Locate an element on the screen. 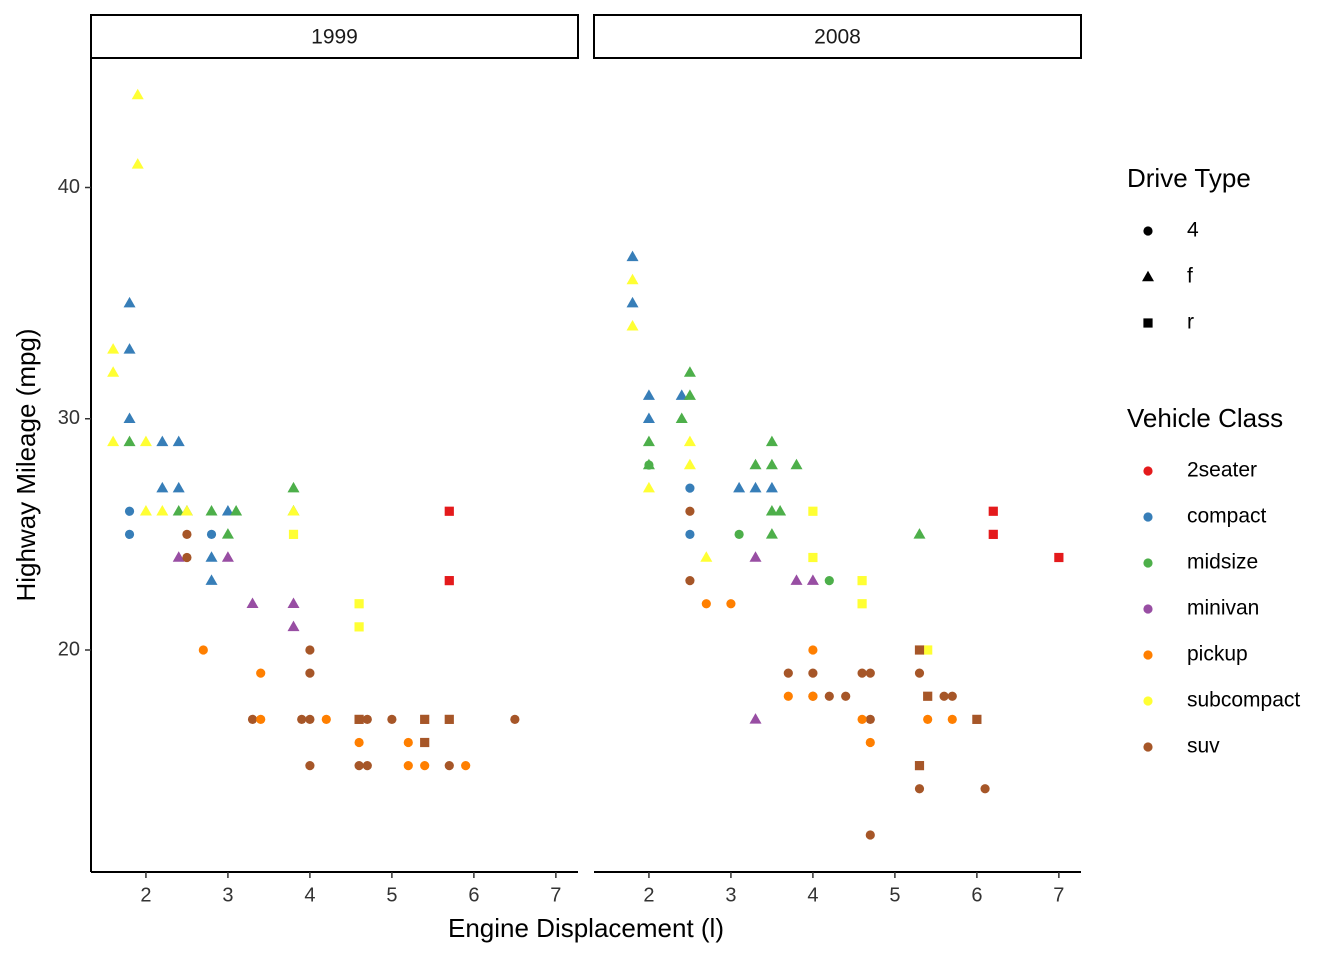  y-tick-label: 40 is located at coordinates (69, 187).